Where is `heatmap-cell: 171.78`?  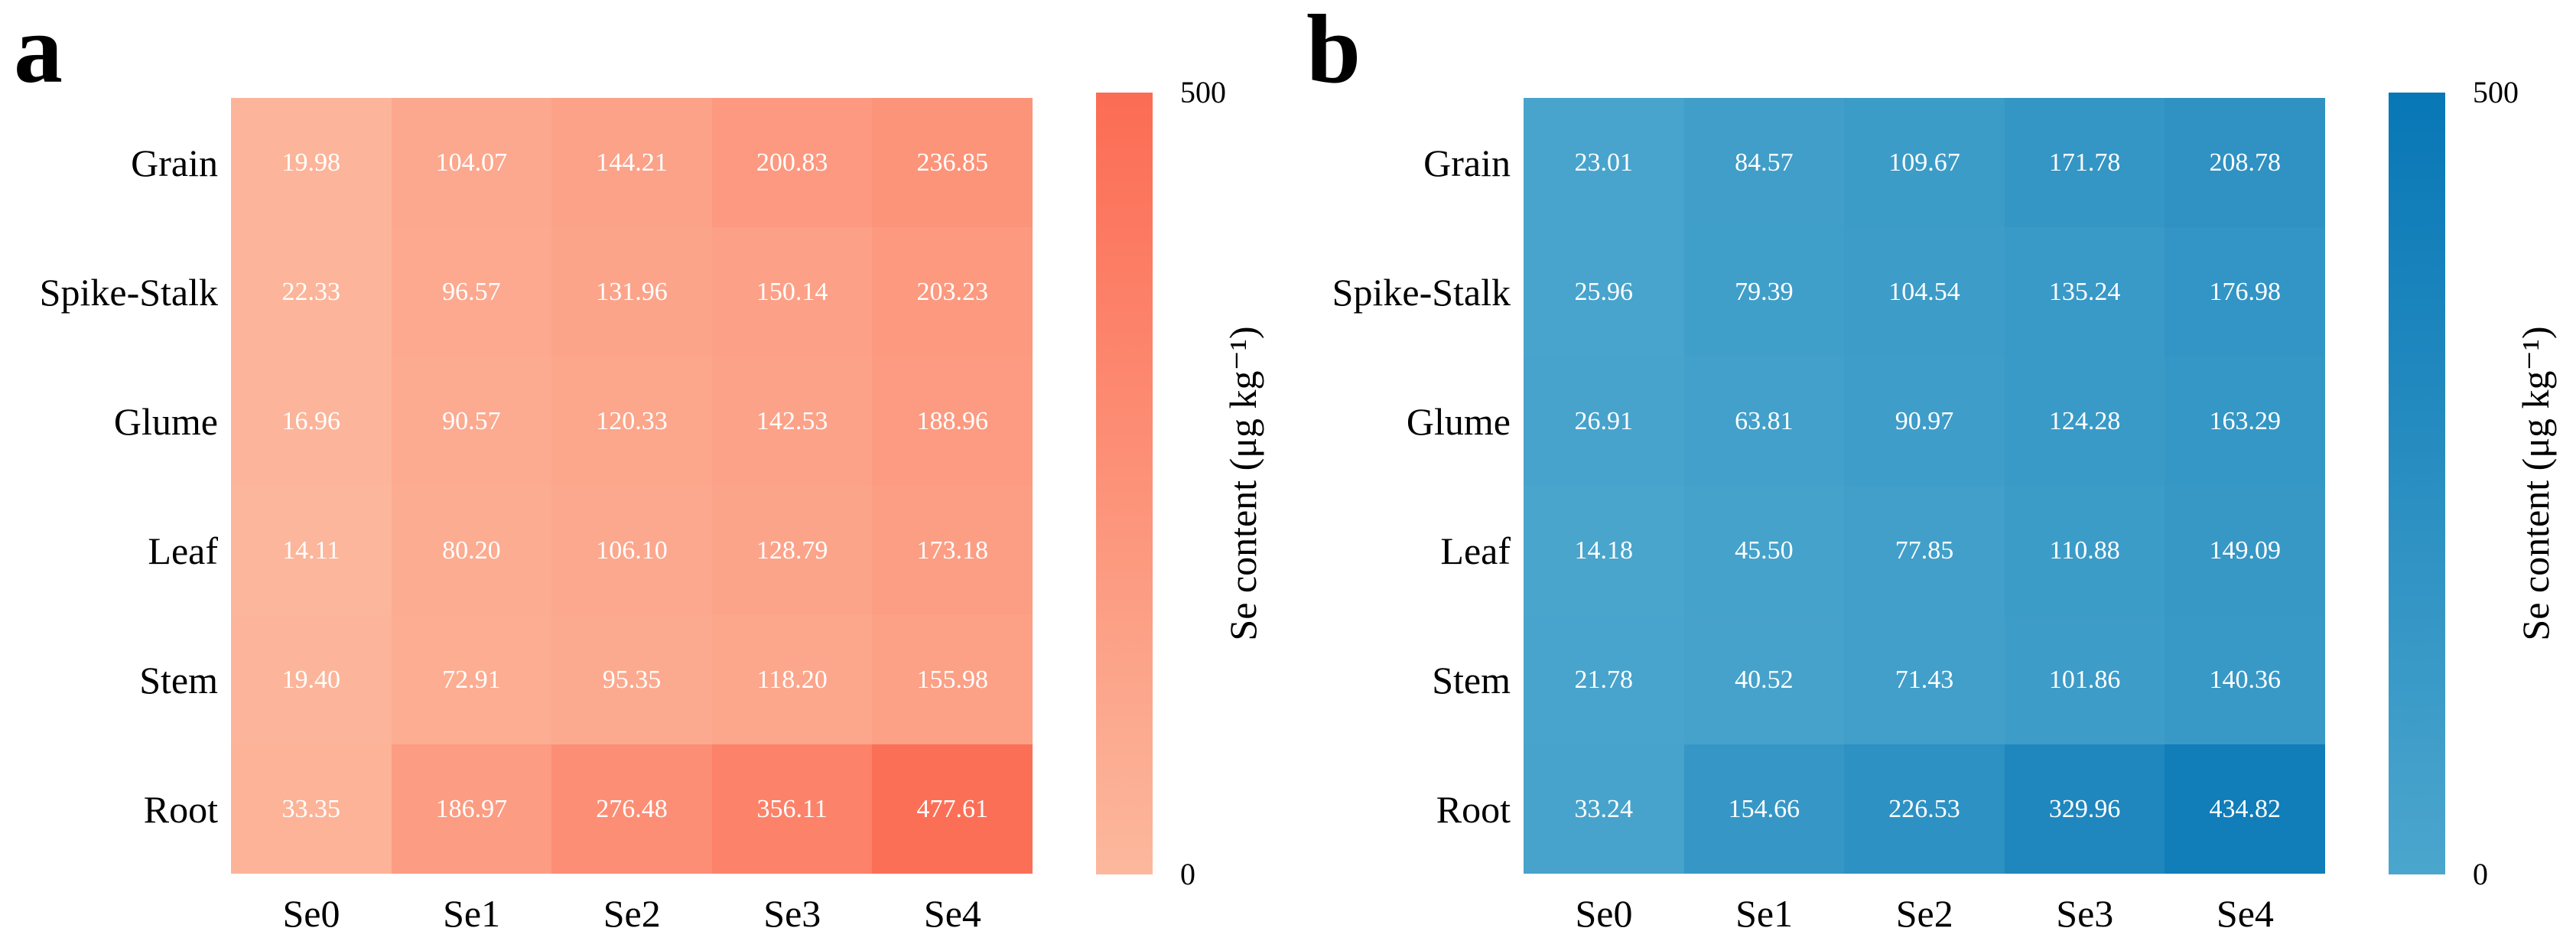
heatmap-cell: 171.78 is located at coordinates (2084, 162).